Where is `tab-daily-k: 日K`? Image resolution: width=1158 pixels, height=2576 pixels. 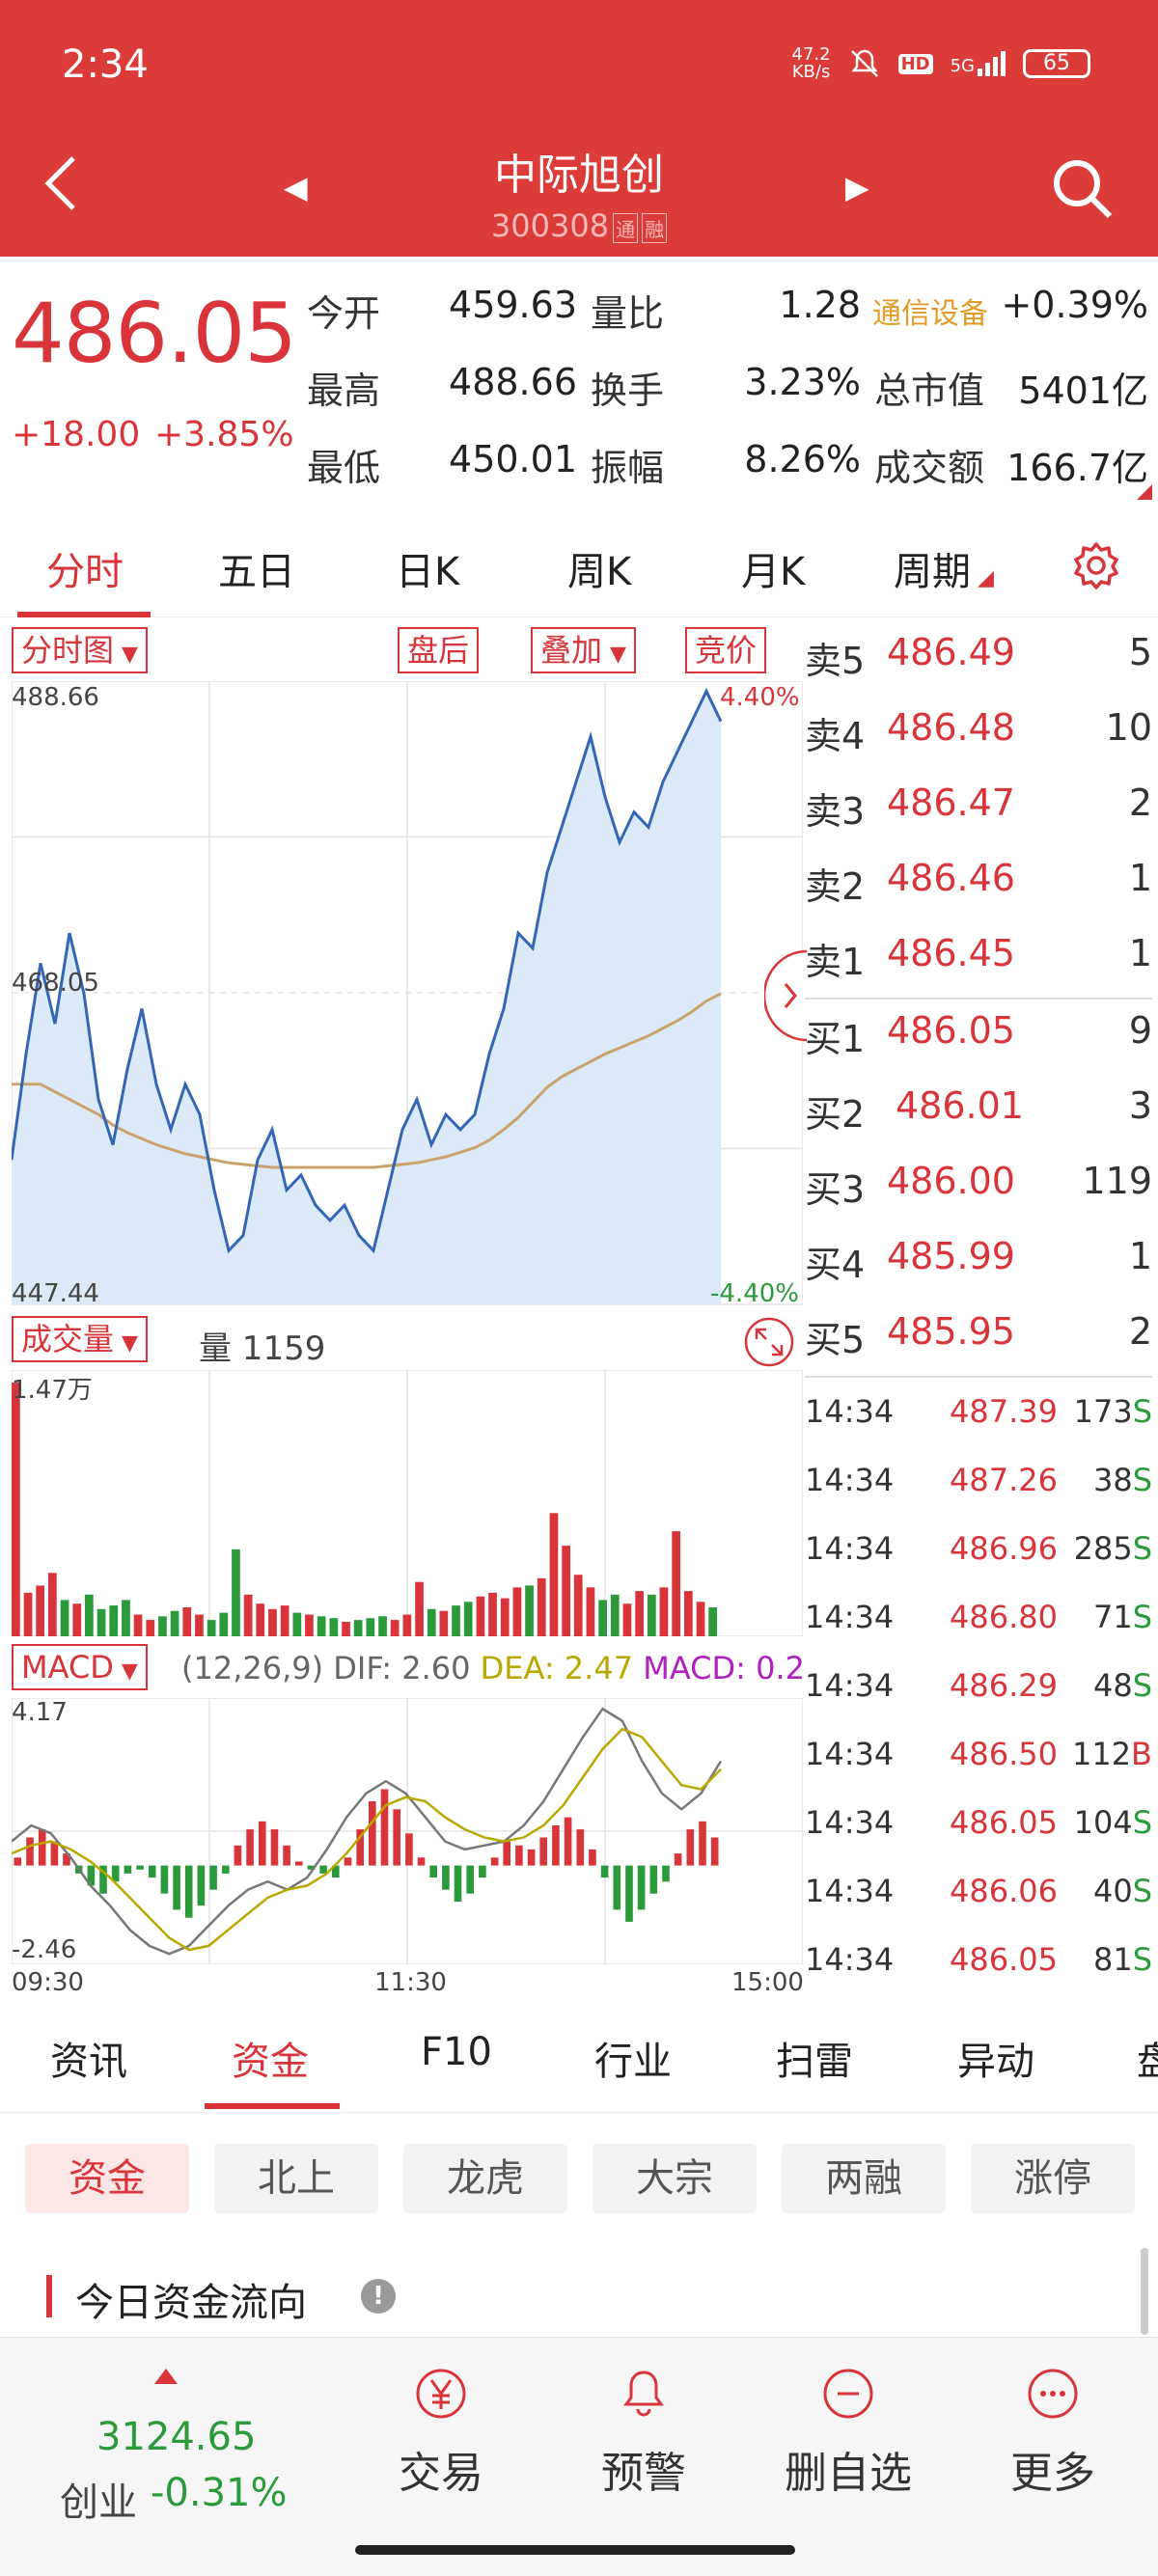 tab-daily-k: 日K is located at coordinates (428, 572).